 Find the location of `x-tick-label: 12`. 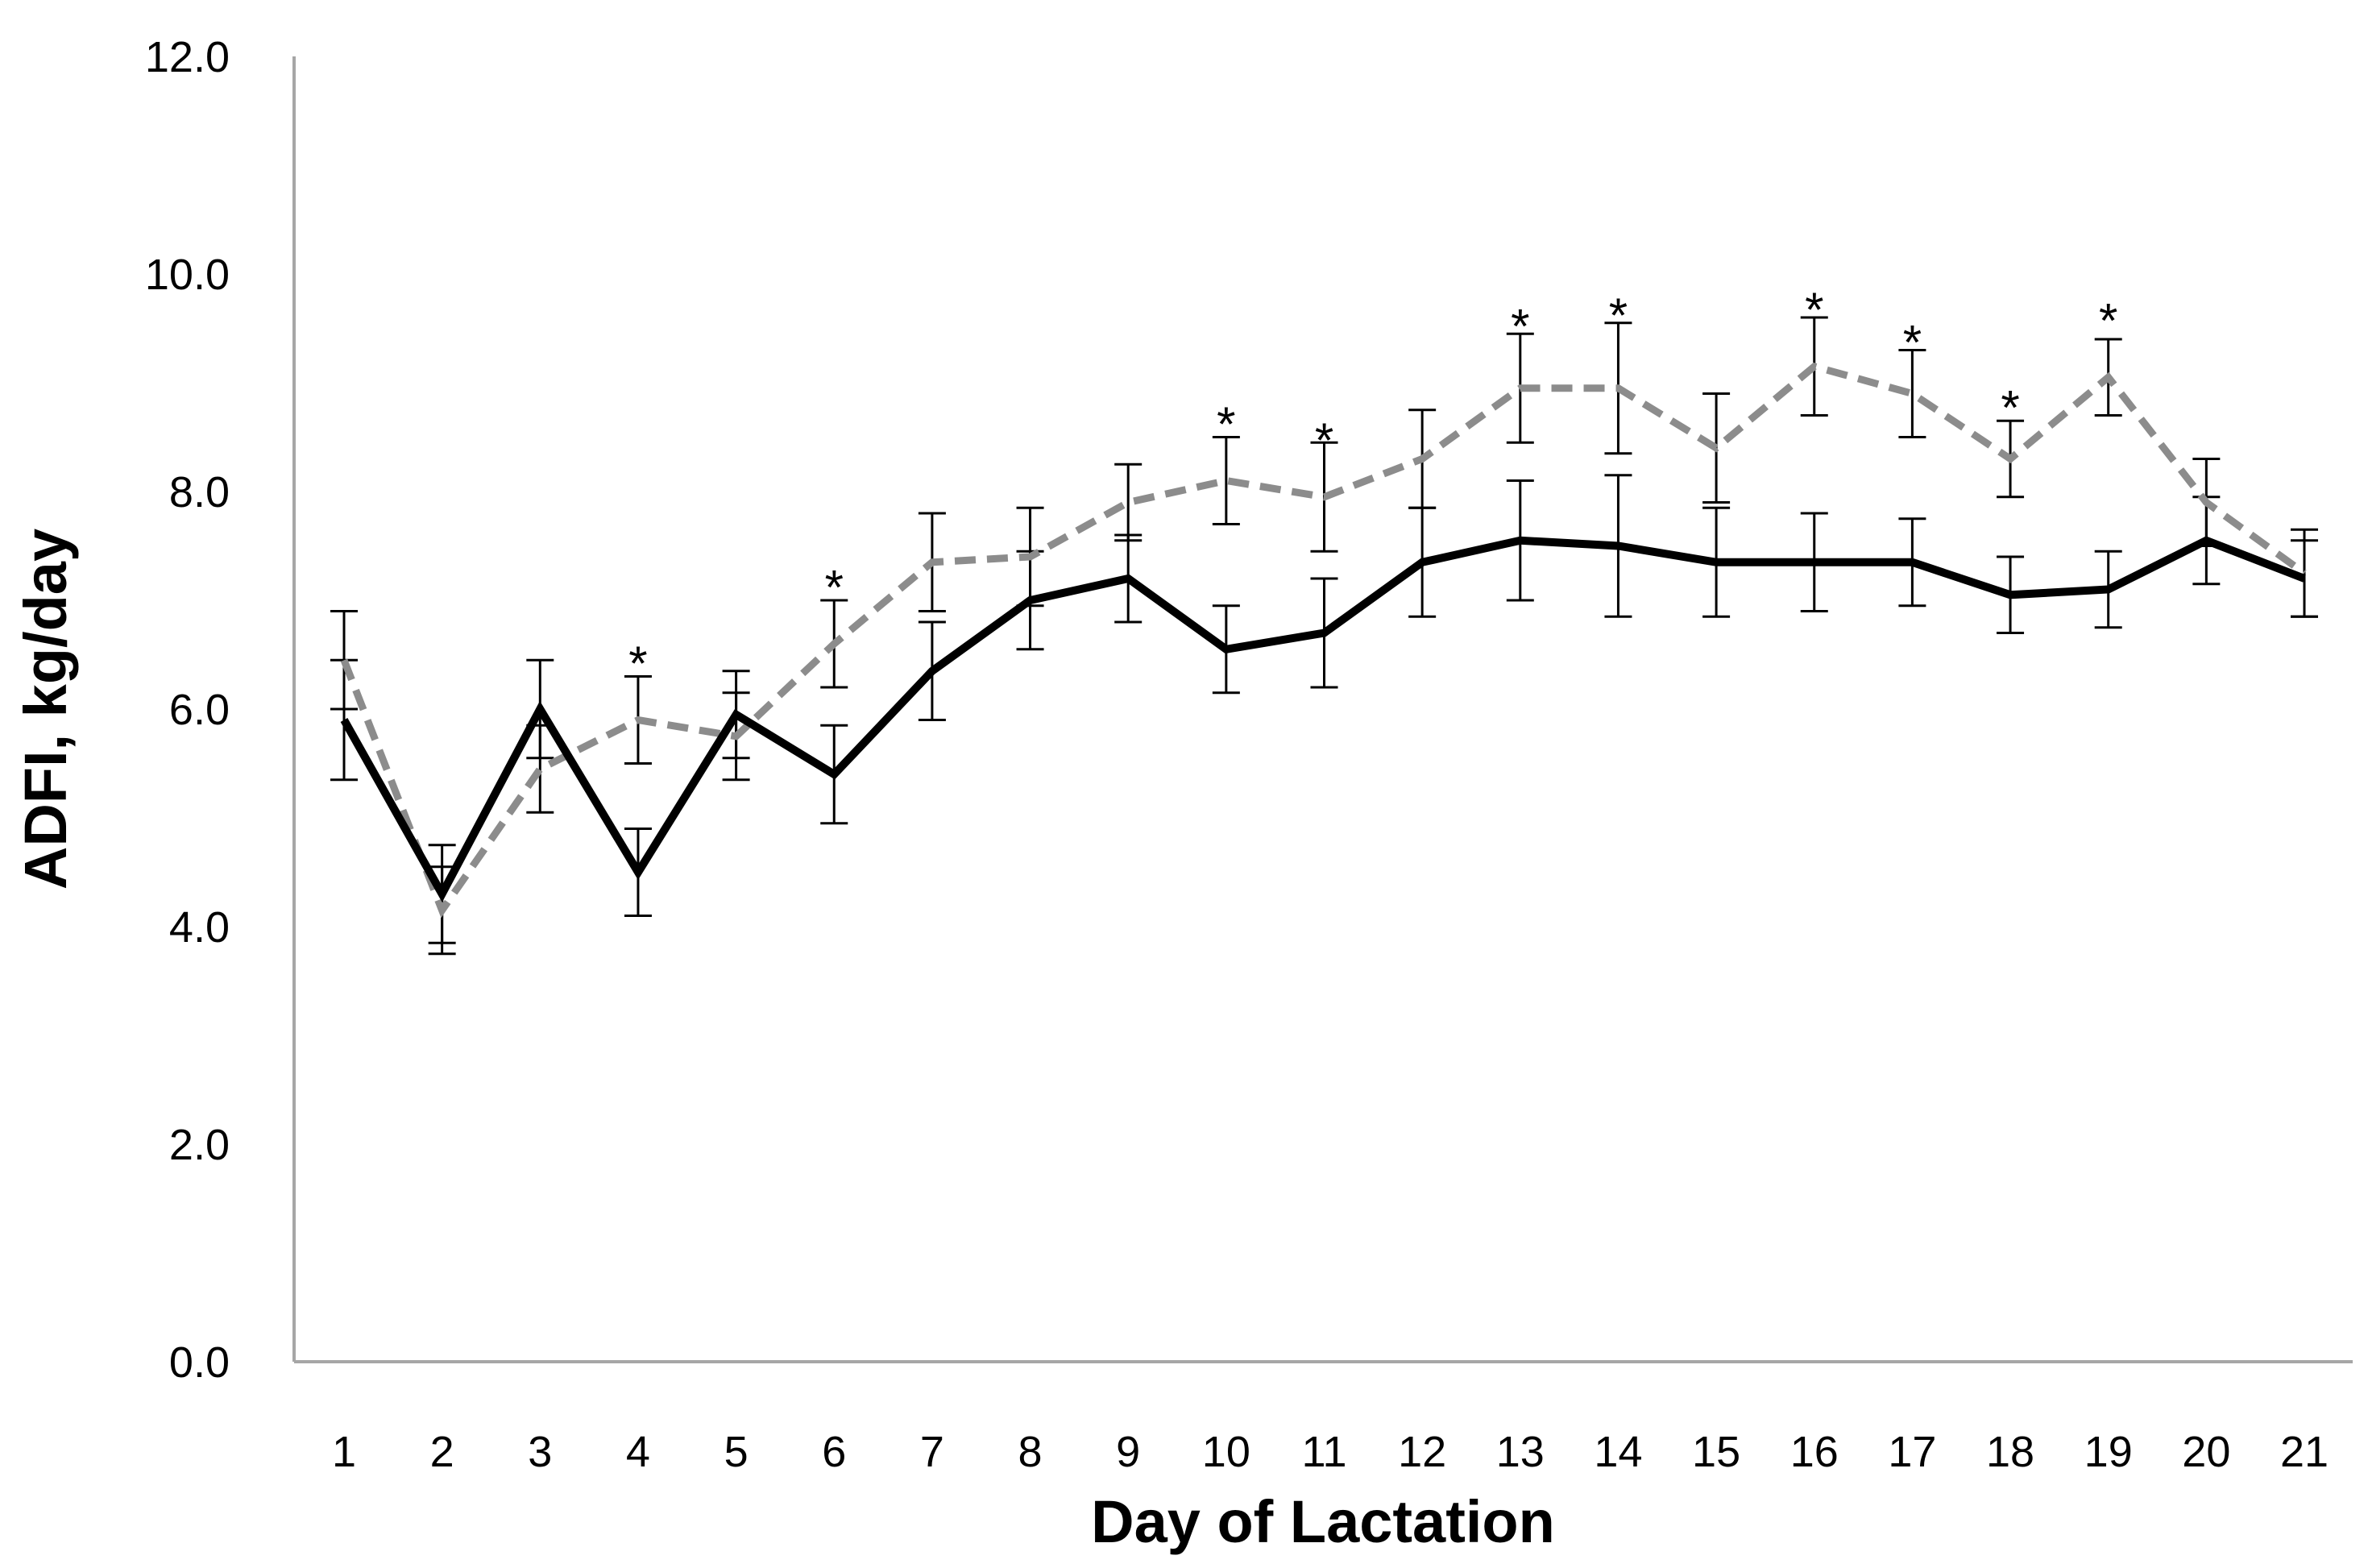

x-tick-label: 12 is located at coordinates (1422, 1452).